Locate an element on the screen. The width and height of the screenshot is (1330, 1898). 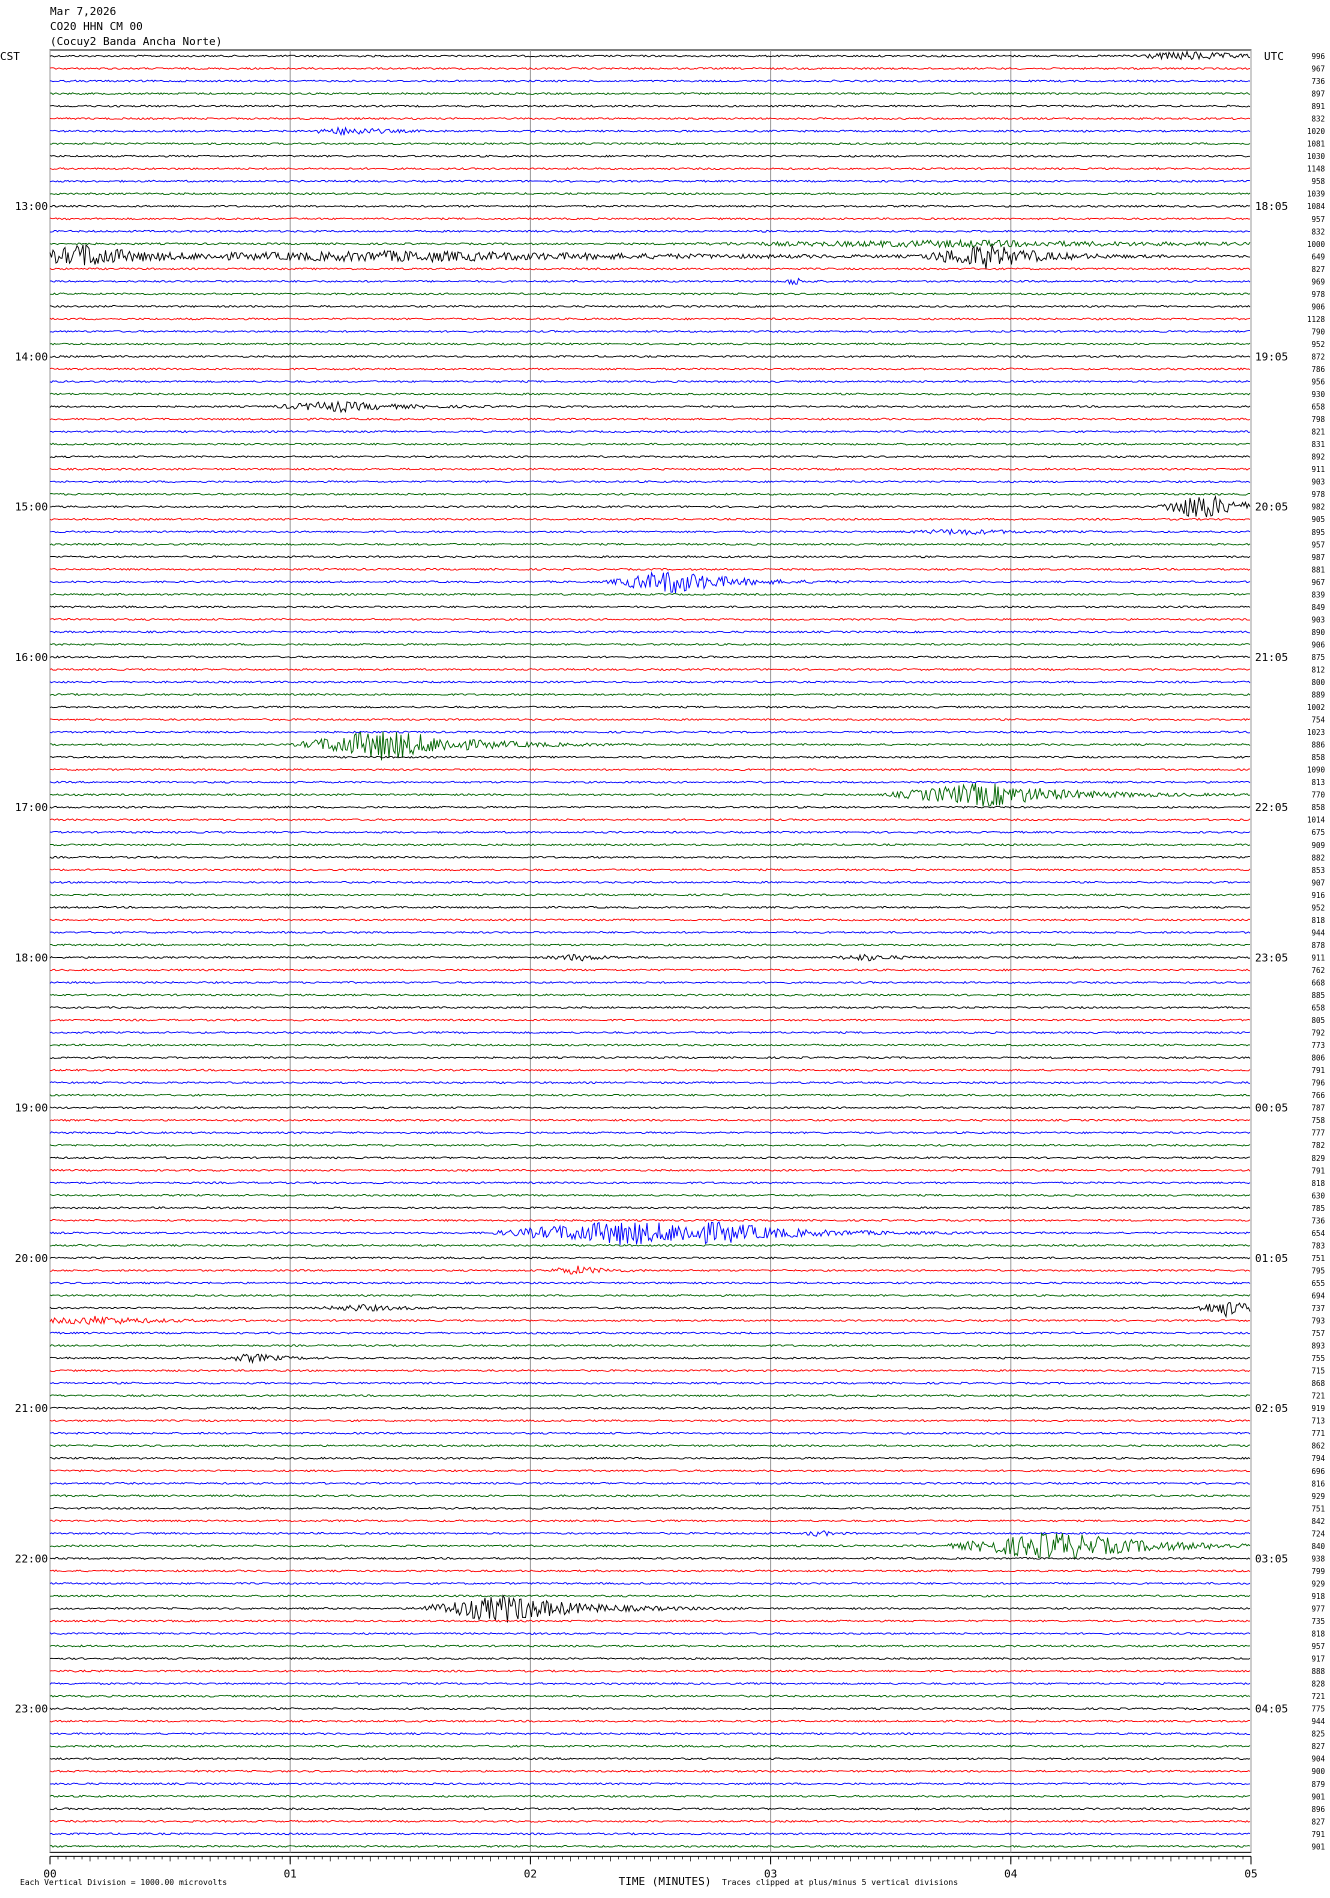
trace-scale: 882 is located at coordinates (1318, 857).